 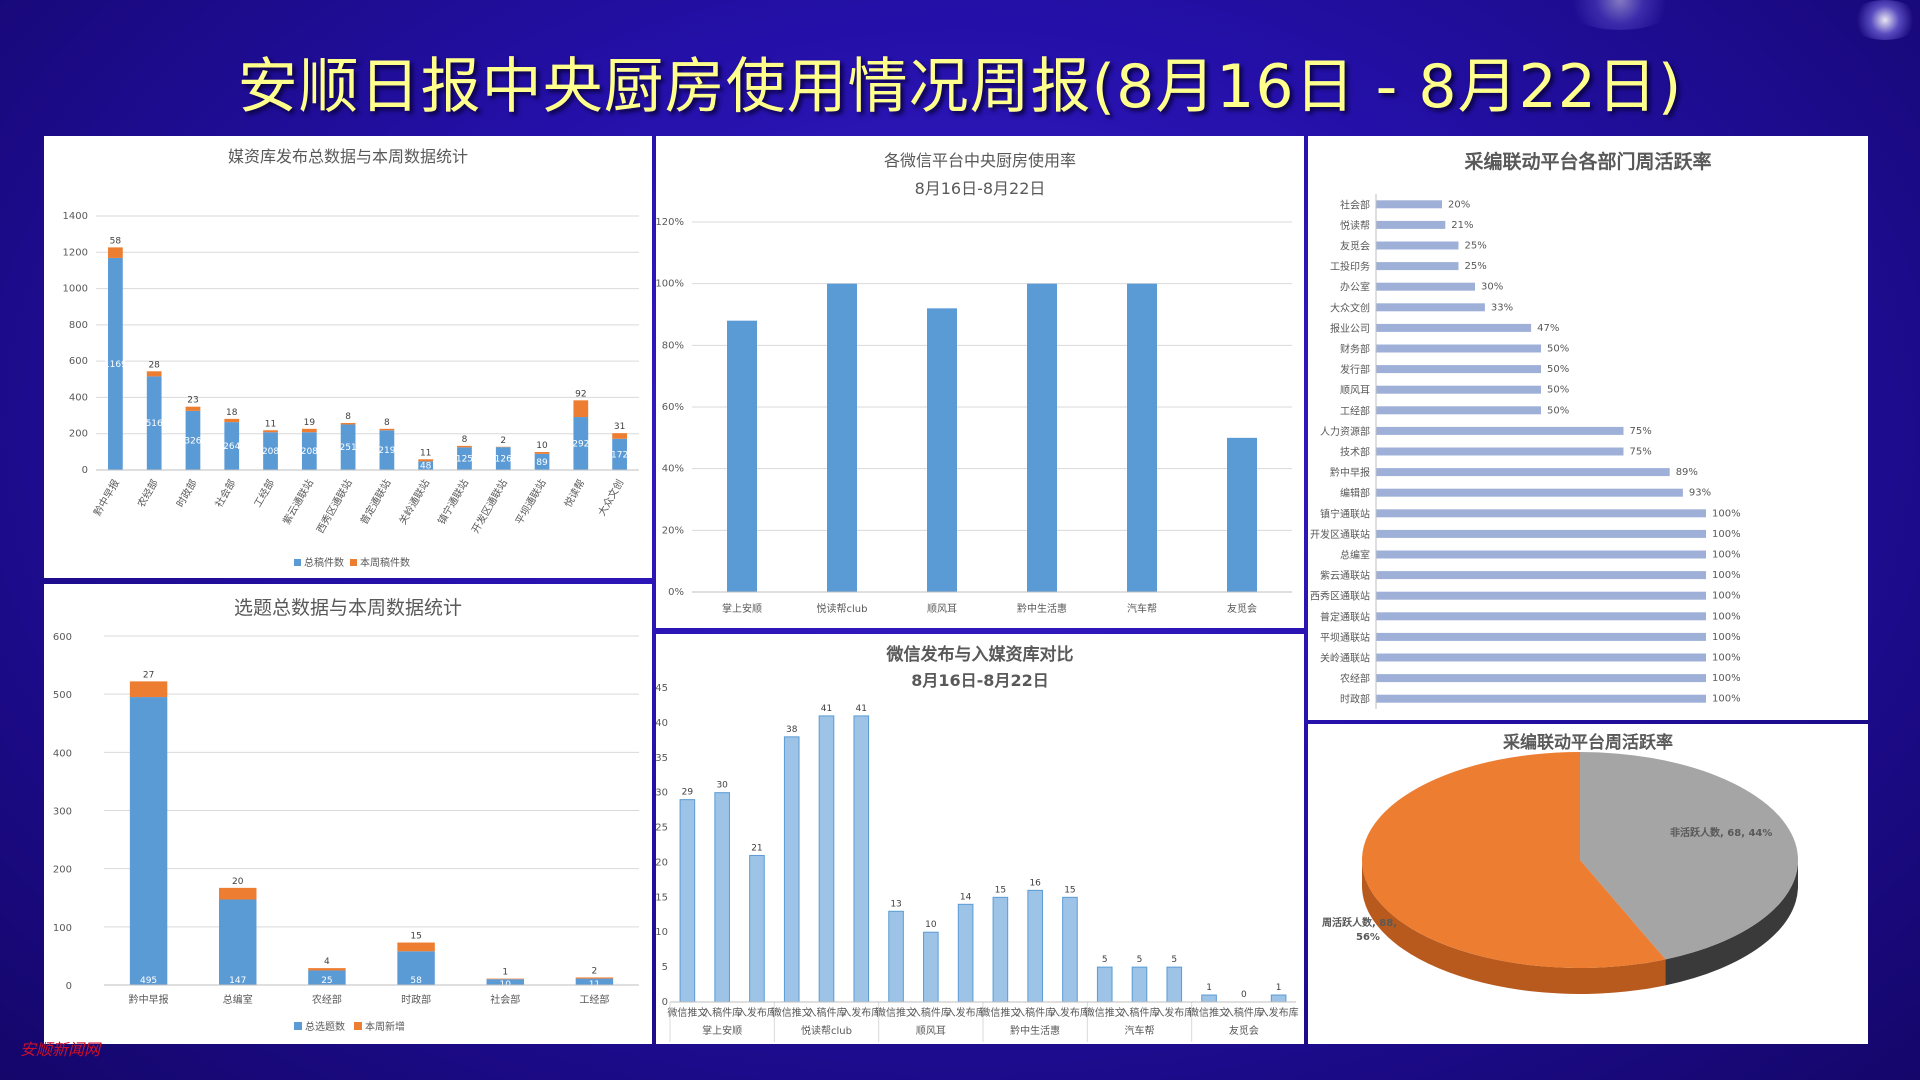 I want to click on y-tick-label: 友觅会, so click(x=1355, y=246).